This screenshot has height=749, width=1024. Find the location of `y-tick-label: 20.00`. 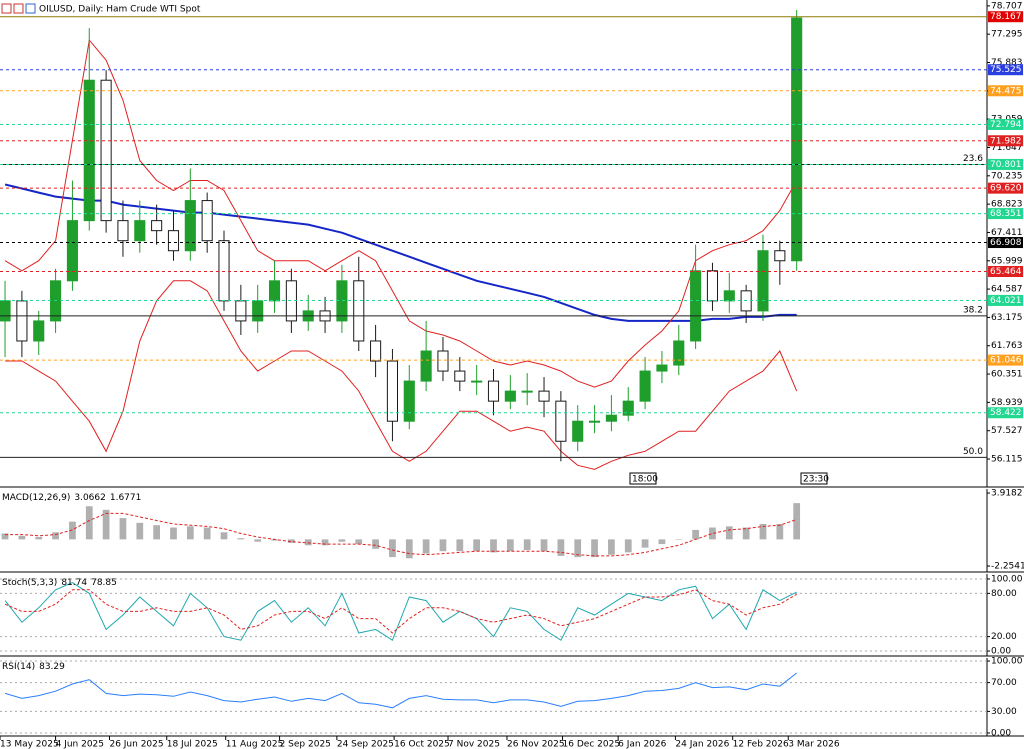

y-tick-label: 20.00 is located at coordinates (1004, 637).